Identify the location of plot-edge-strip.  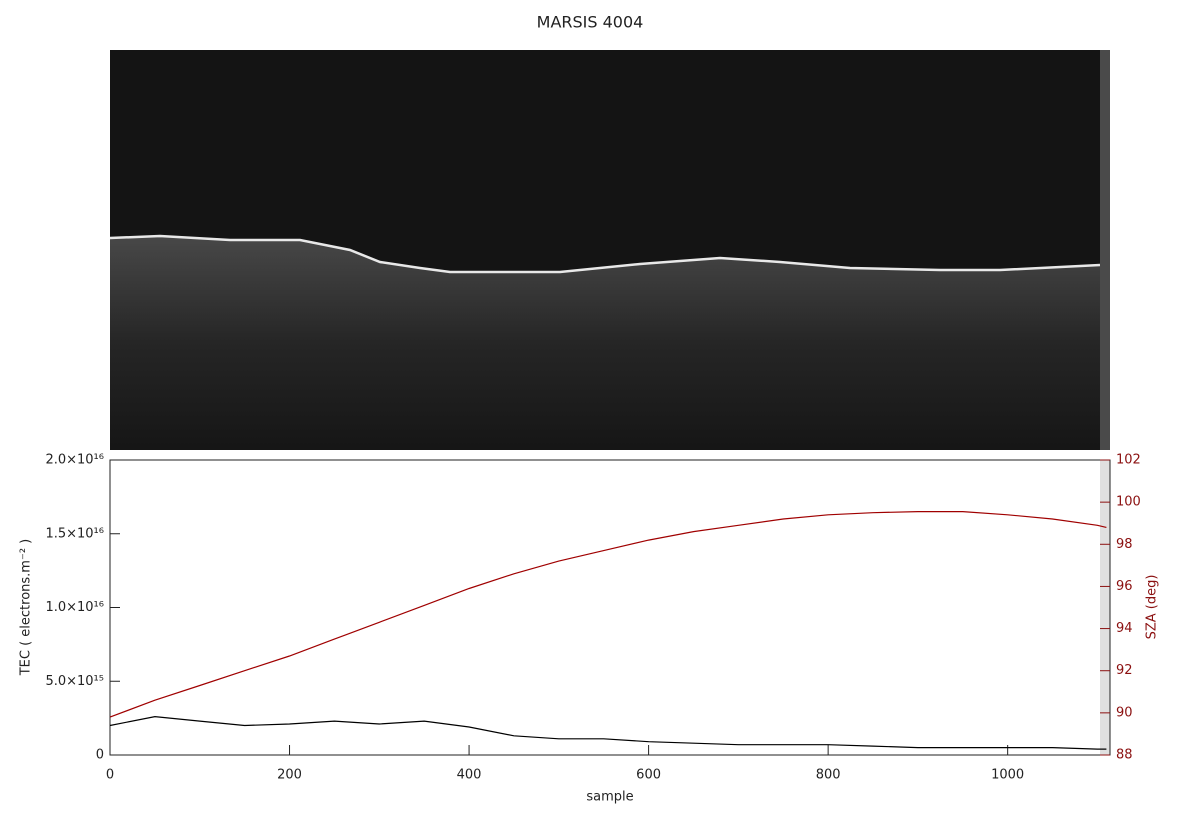
(1105, 607).